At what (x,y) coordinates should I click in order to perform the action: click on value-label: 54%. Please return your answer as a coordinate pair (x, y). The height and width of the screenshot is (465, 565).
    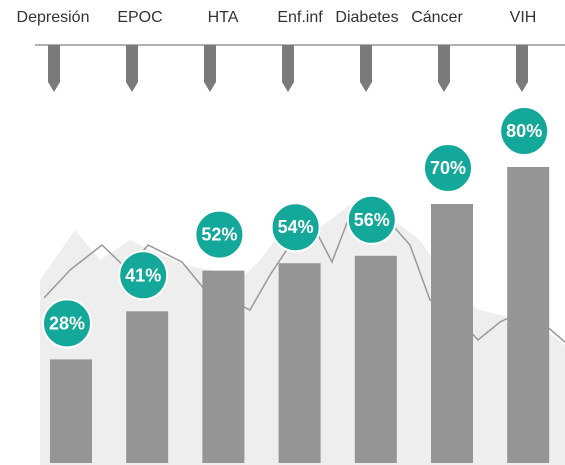
    Looking at the image, I should click on (296, 227).